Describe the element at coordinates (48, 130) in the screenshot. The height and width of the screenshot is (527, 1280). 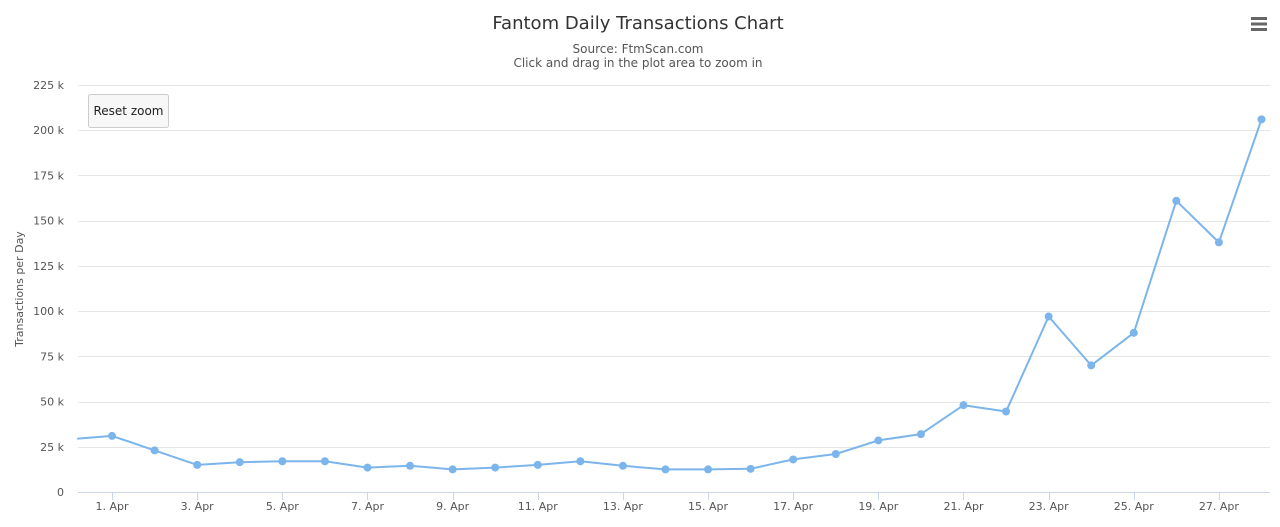
I see `y-tick-label: 200 k` at that location.